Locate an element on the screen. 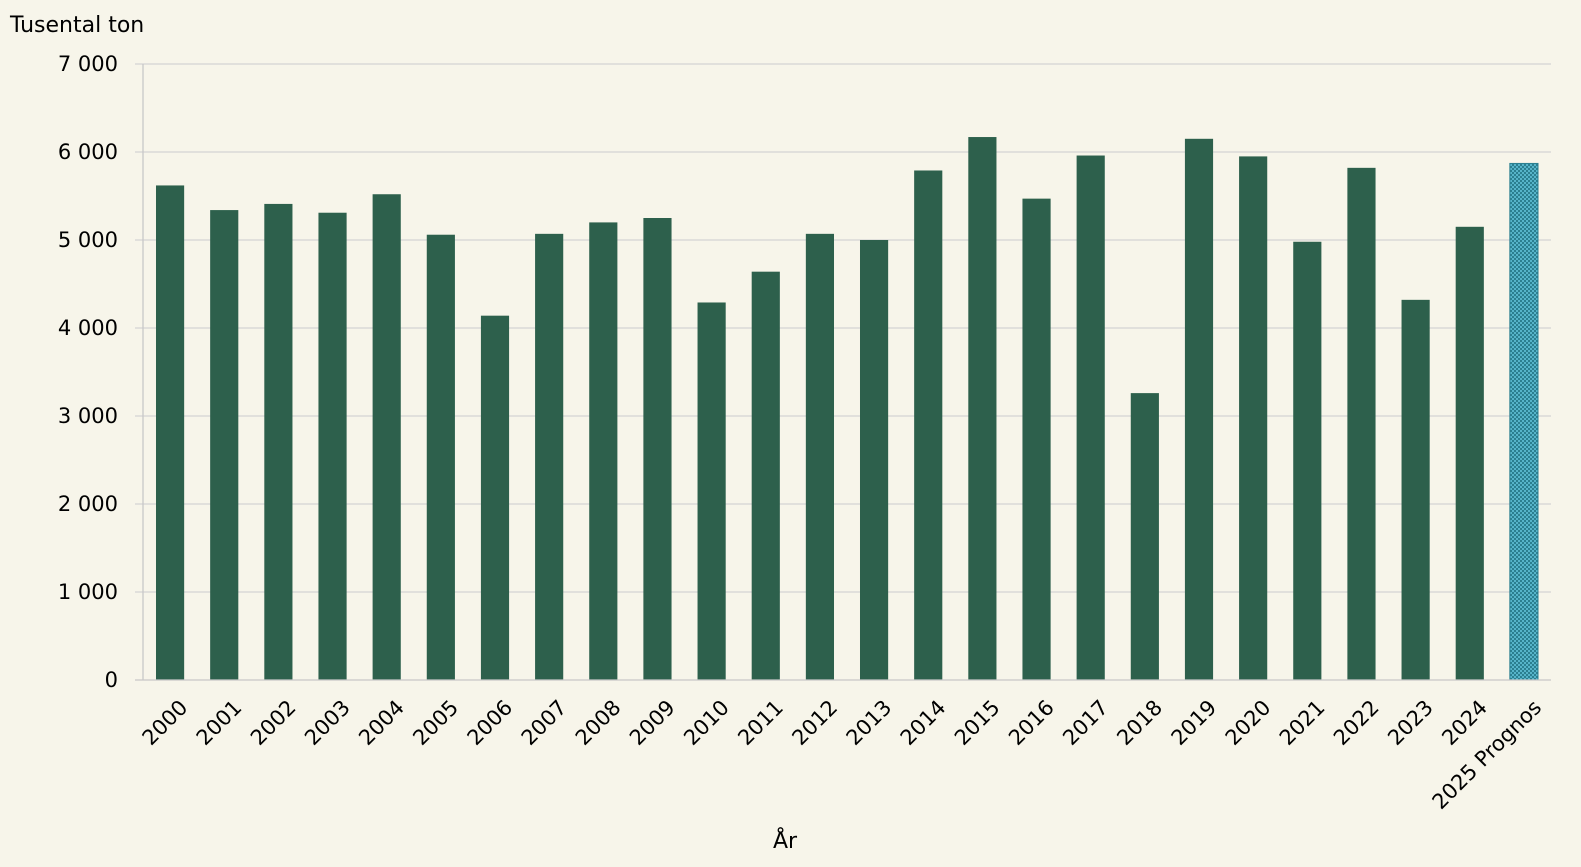 The image size is (1581, 867). x-tick-label: 2016 is located at coordinates (1031, 722).